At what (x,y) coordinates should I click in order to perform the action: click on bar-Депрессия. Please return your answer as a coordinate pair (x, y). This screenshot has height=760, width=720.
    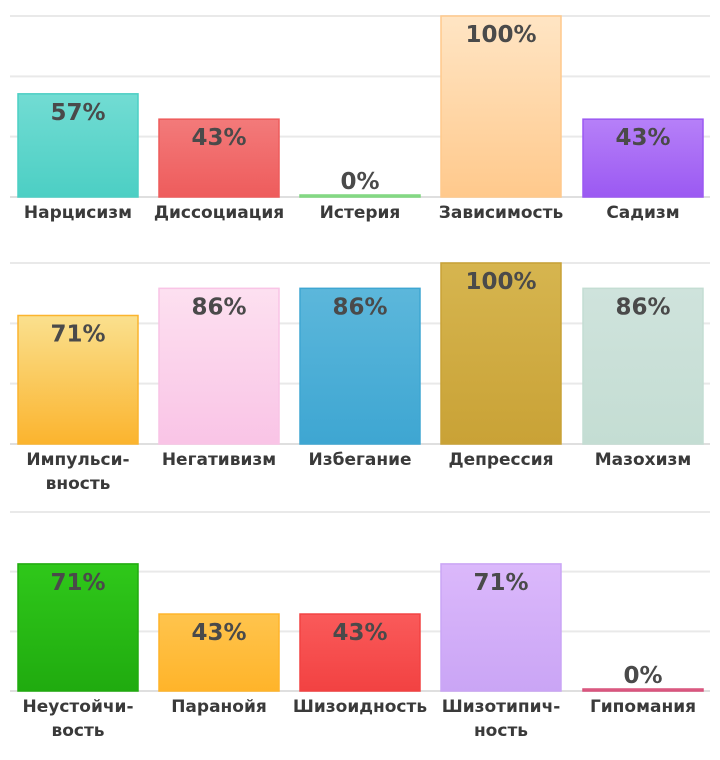
    Looking at the image, I should click on (501, 353).